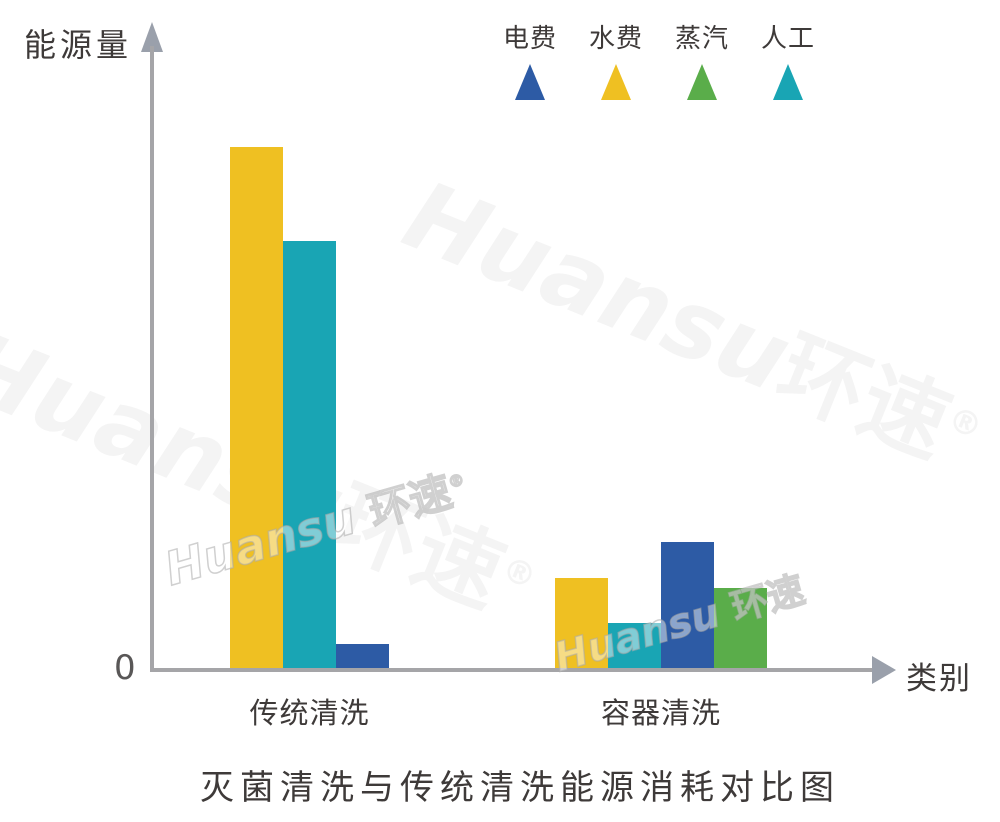 Image resolution: width=1000 pixels, height=822 pixels. What do you see at coordinates (530, 59) in the screenshot?
I see `legend-item-电费: 电费` at bounding box center [530, 59].